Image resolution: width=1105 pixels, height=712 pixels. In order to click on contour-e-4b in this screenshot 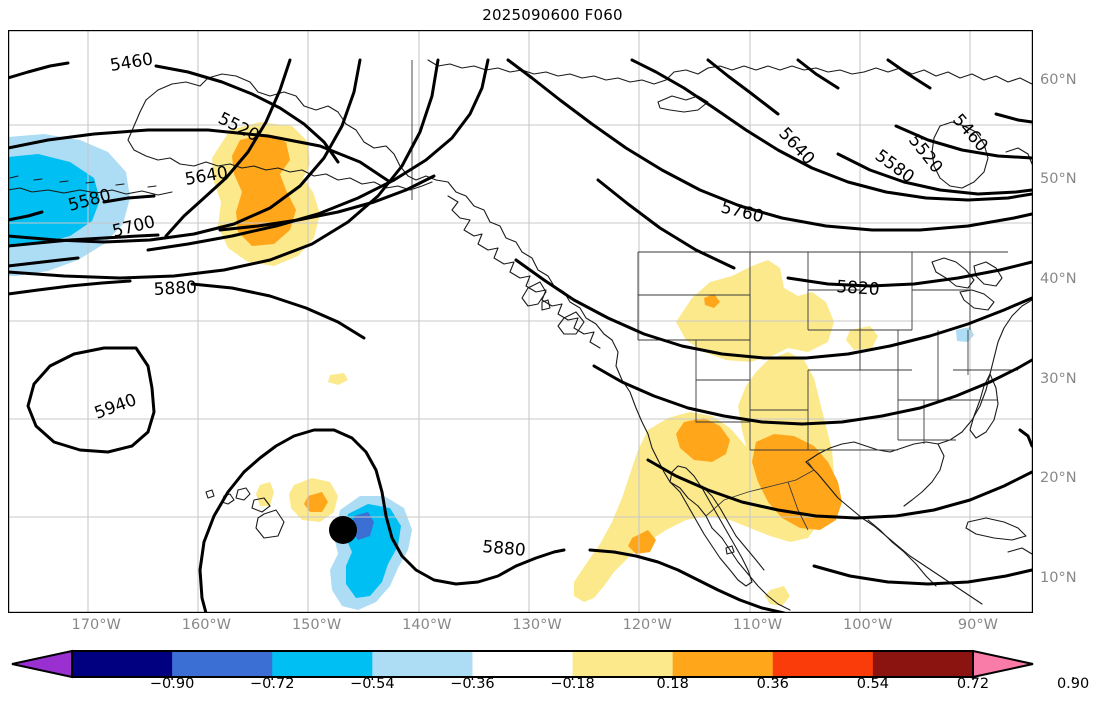, I will do `click(963, 142)`.